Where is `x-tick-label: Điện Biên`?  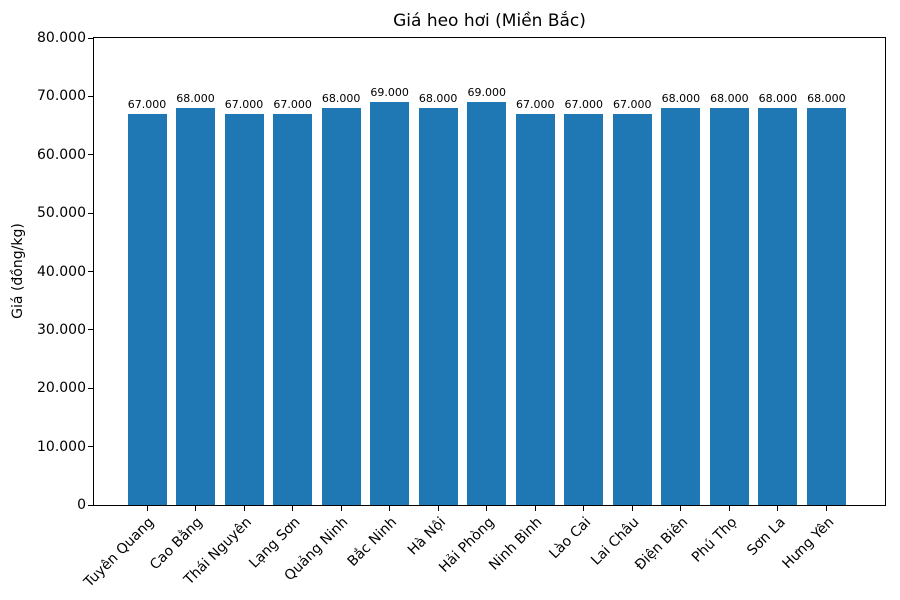
x-tick-label: Điện Biên is located at coordinates (662, 544).